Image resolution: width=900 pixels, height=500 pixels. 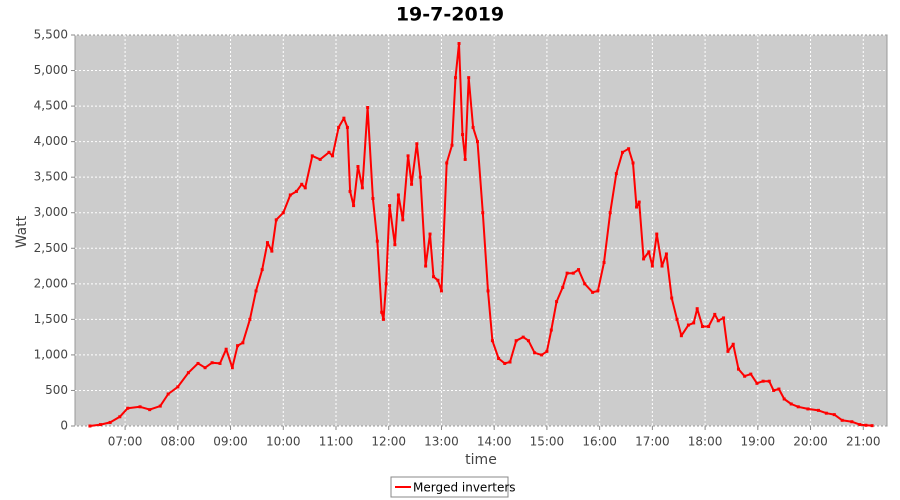 What do you see at coordinates (464, 488) in the screenshot?
I see `legend-label: Merged inverters` at bounding box center [464, 488].